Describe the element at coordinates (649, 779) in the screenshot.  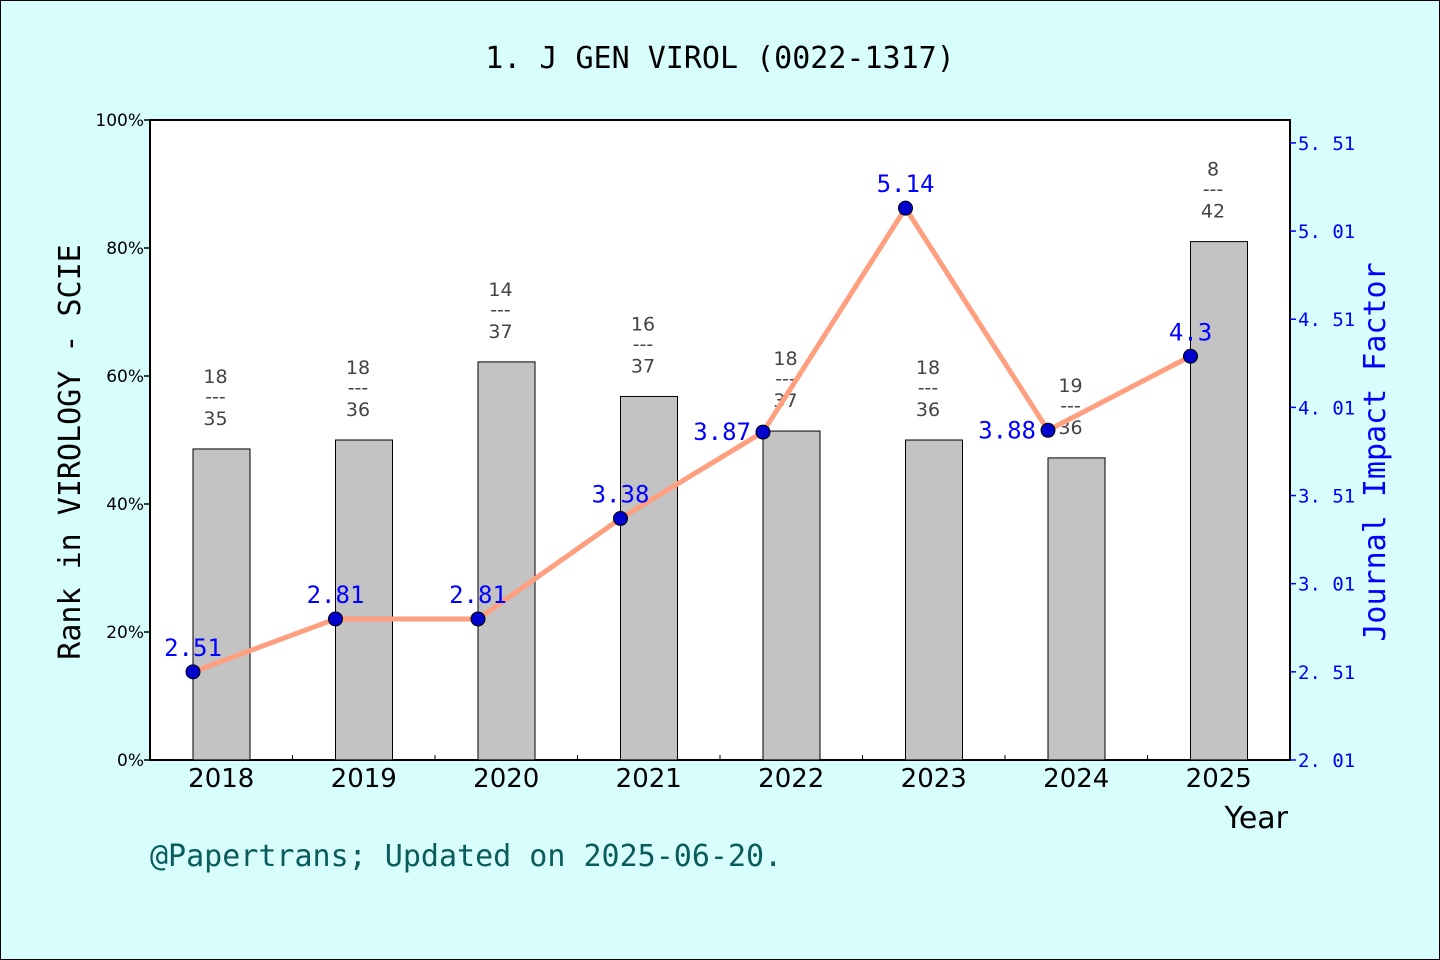
I see `x-tick-label: 2021` at that location.